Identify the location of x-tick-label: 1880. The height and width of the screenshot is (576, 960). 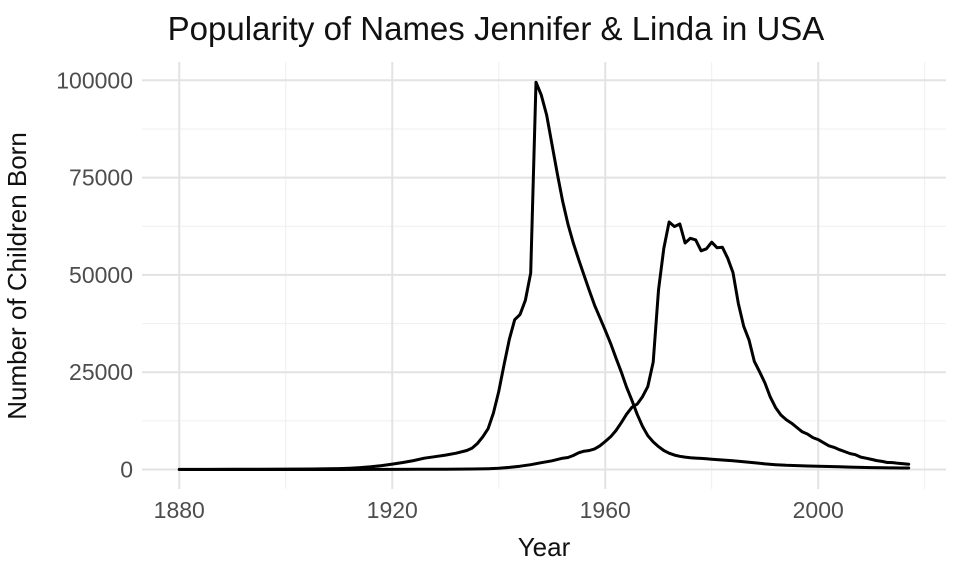
(179, 510).